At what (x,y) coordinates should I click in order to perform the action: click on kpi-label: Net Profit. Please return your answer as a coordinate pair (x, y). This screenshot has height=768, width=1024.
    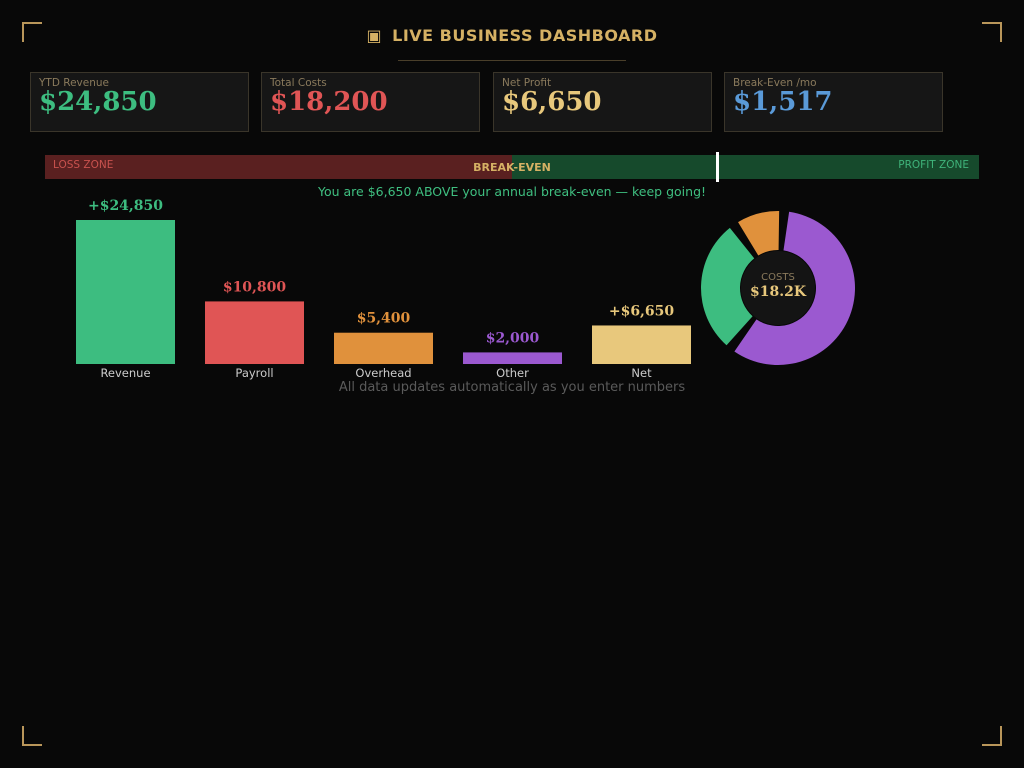
    Looking at the image, I should click on (527, 83).